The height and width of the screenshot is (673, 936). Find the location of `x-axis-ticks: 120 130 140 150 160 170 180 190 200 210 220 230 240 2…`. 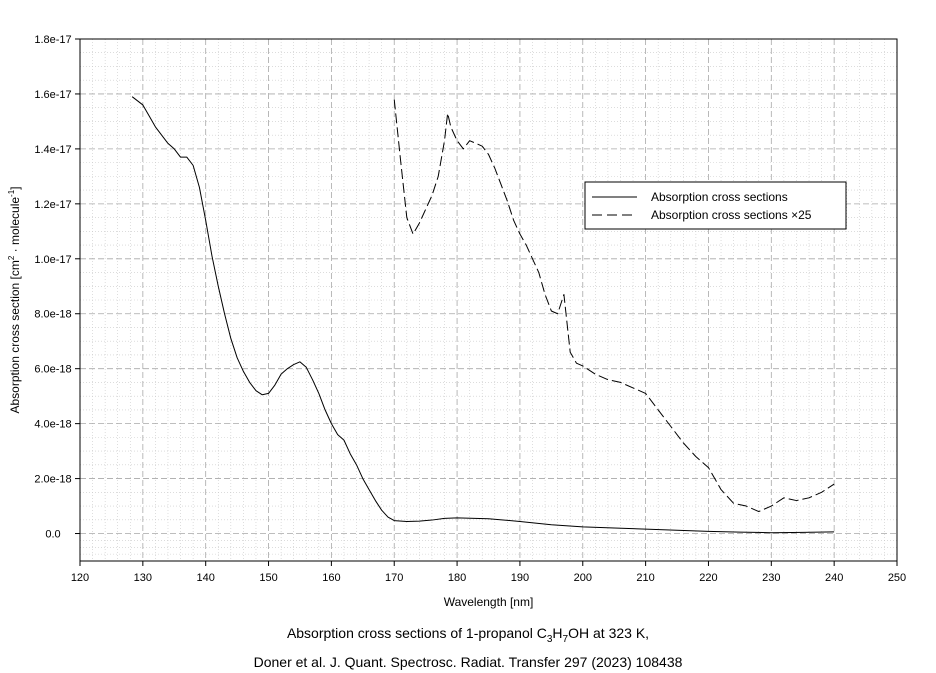

x-axis-ticks: 120 130 140 150 160 170 180 190 200 210 220 230 240 2… is located at coordinates (488, 572).